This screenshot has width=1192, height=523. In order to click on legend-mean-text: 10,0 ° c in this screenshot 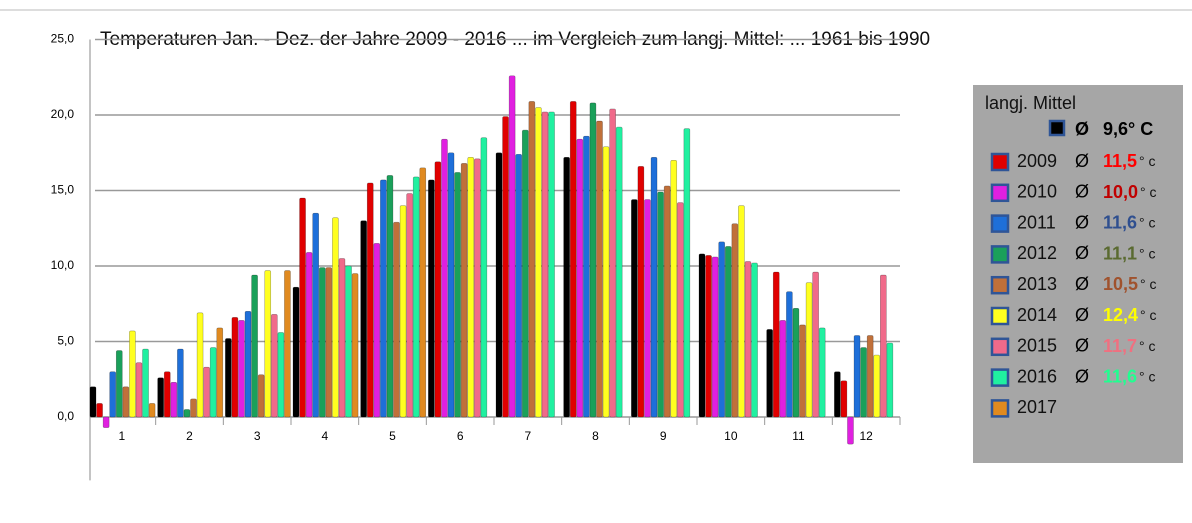, I will do `click(1130, 192)`.